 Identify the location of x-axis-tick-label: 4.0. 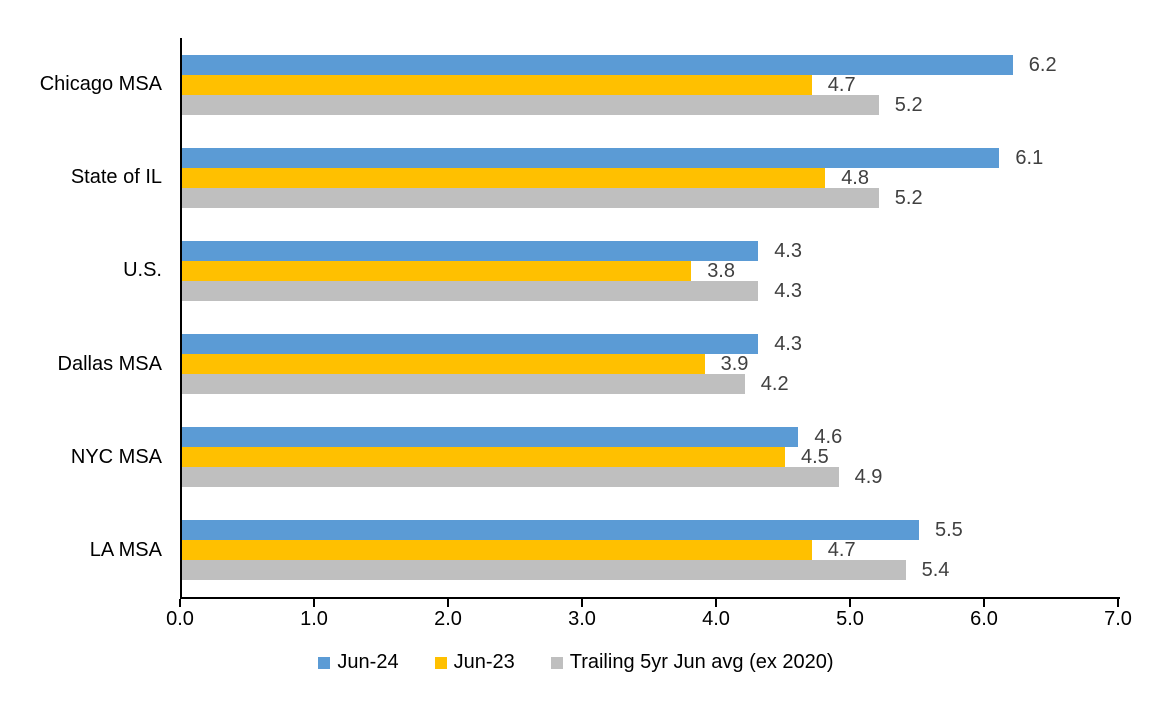
(716, 619).